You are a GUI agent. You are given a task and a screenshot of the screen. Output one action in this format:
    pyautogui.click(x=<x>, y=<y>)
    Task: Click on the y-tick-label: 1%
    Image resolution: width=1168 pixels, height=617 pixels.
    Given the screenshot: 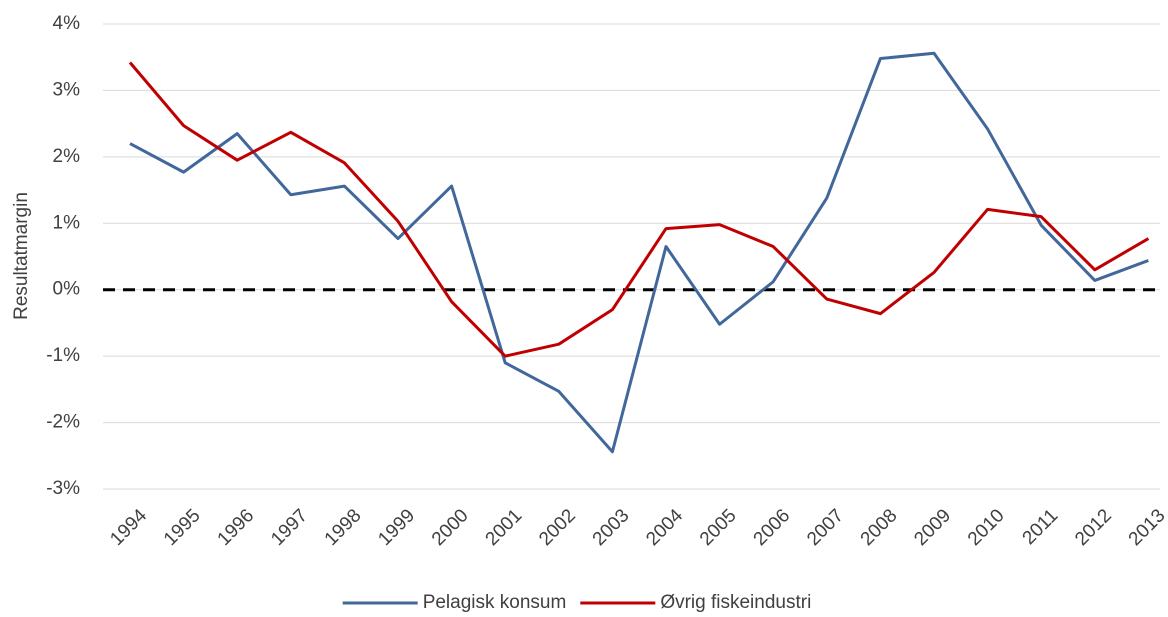 What is the action you would take?
    pyautogui.click(x=67, y=222)
    